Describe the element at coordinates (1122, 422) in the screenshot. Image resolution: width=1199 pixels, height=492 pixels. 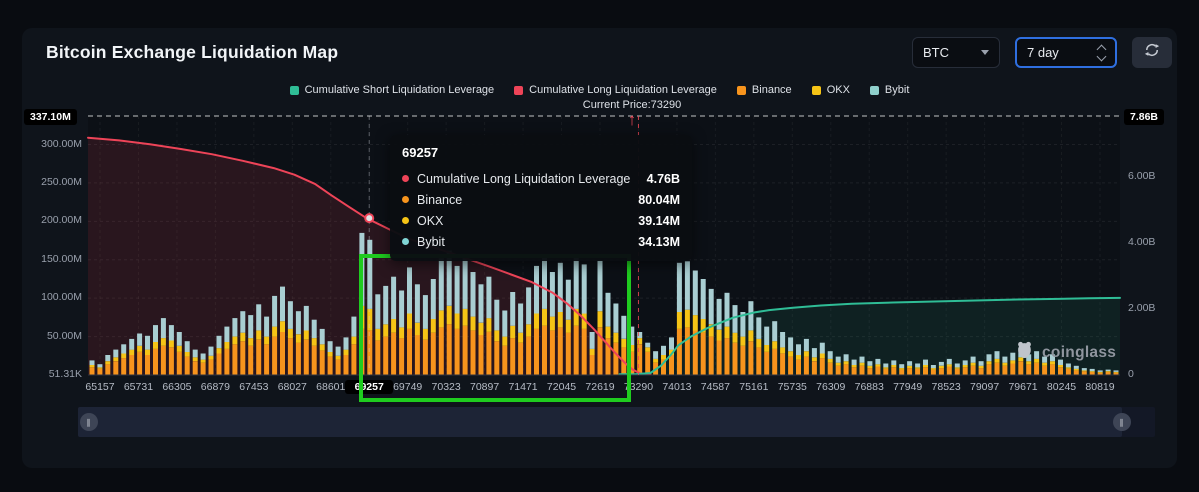
I see `datazoom-right-handle: ∥` at that location.